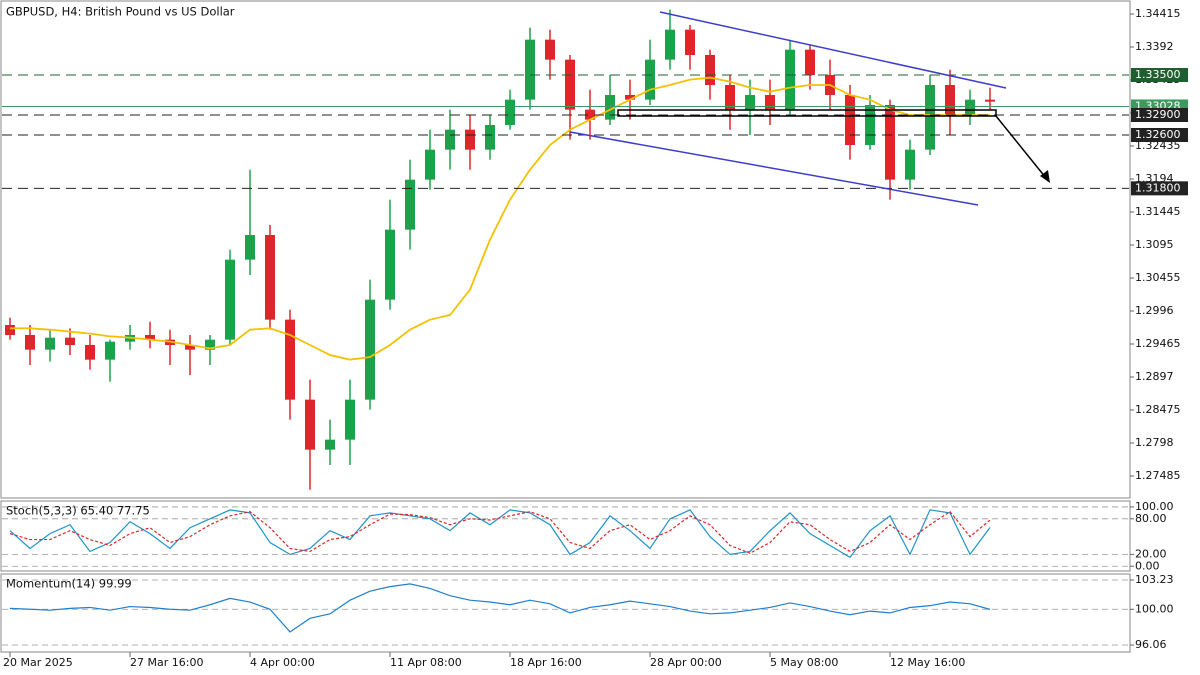  Describe the element at coordinates (1151, 644) in the screenshot. I see `y-tick-label: 96.06` at that location.